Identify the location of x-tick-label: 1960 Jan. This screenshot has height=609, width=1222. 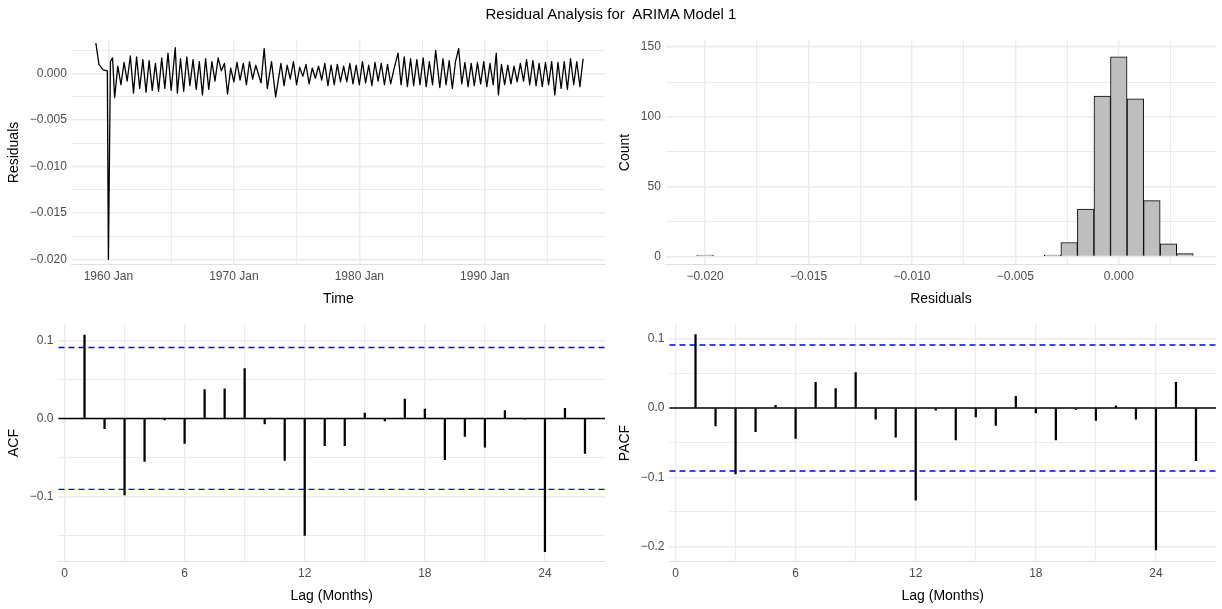
(108, 276).